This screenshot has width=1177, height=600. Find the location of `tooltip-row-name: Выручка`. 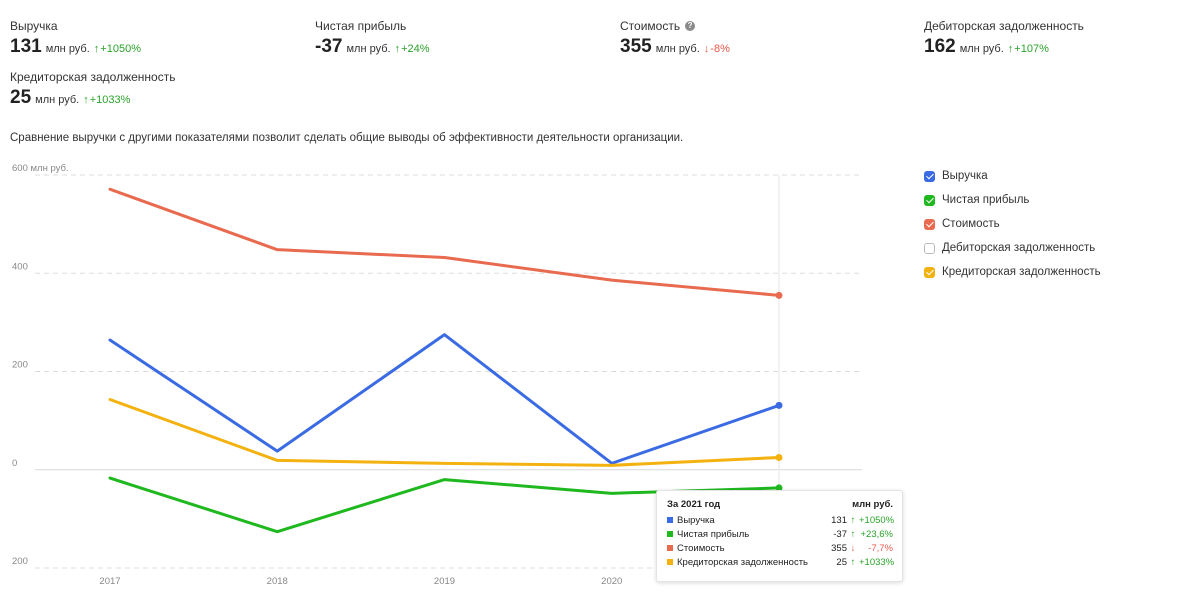

tooltip-row-name: Выручка is located at coordinates (696, 520).